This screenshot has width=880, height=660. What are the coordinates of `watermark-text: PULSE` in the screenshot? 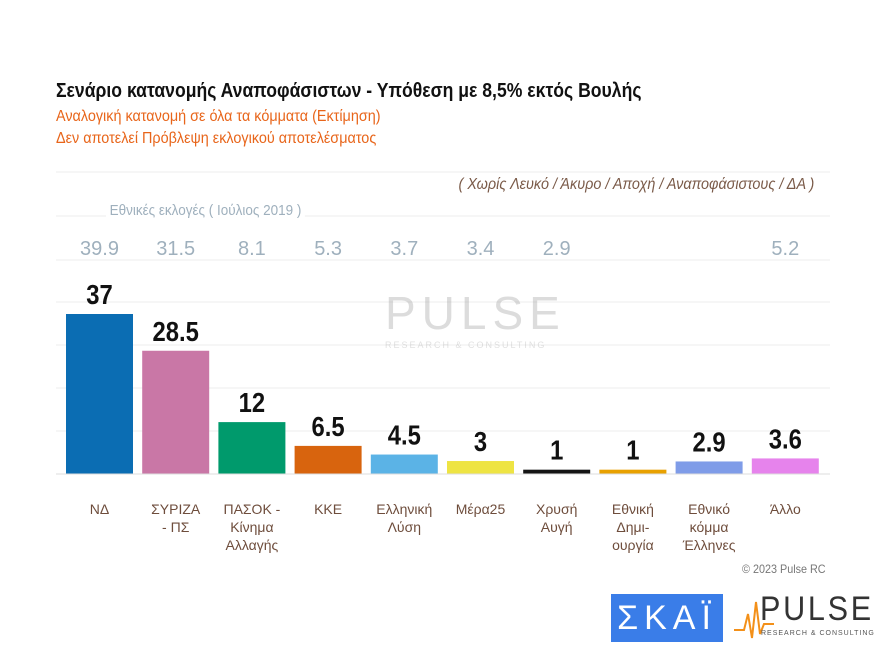 It's located at (475, 313).